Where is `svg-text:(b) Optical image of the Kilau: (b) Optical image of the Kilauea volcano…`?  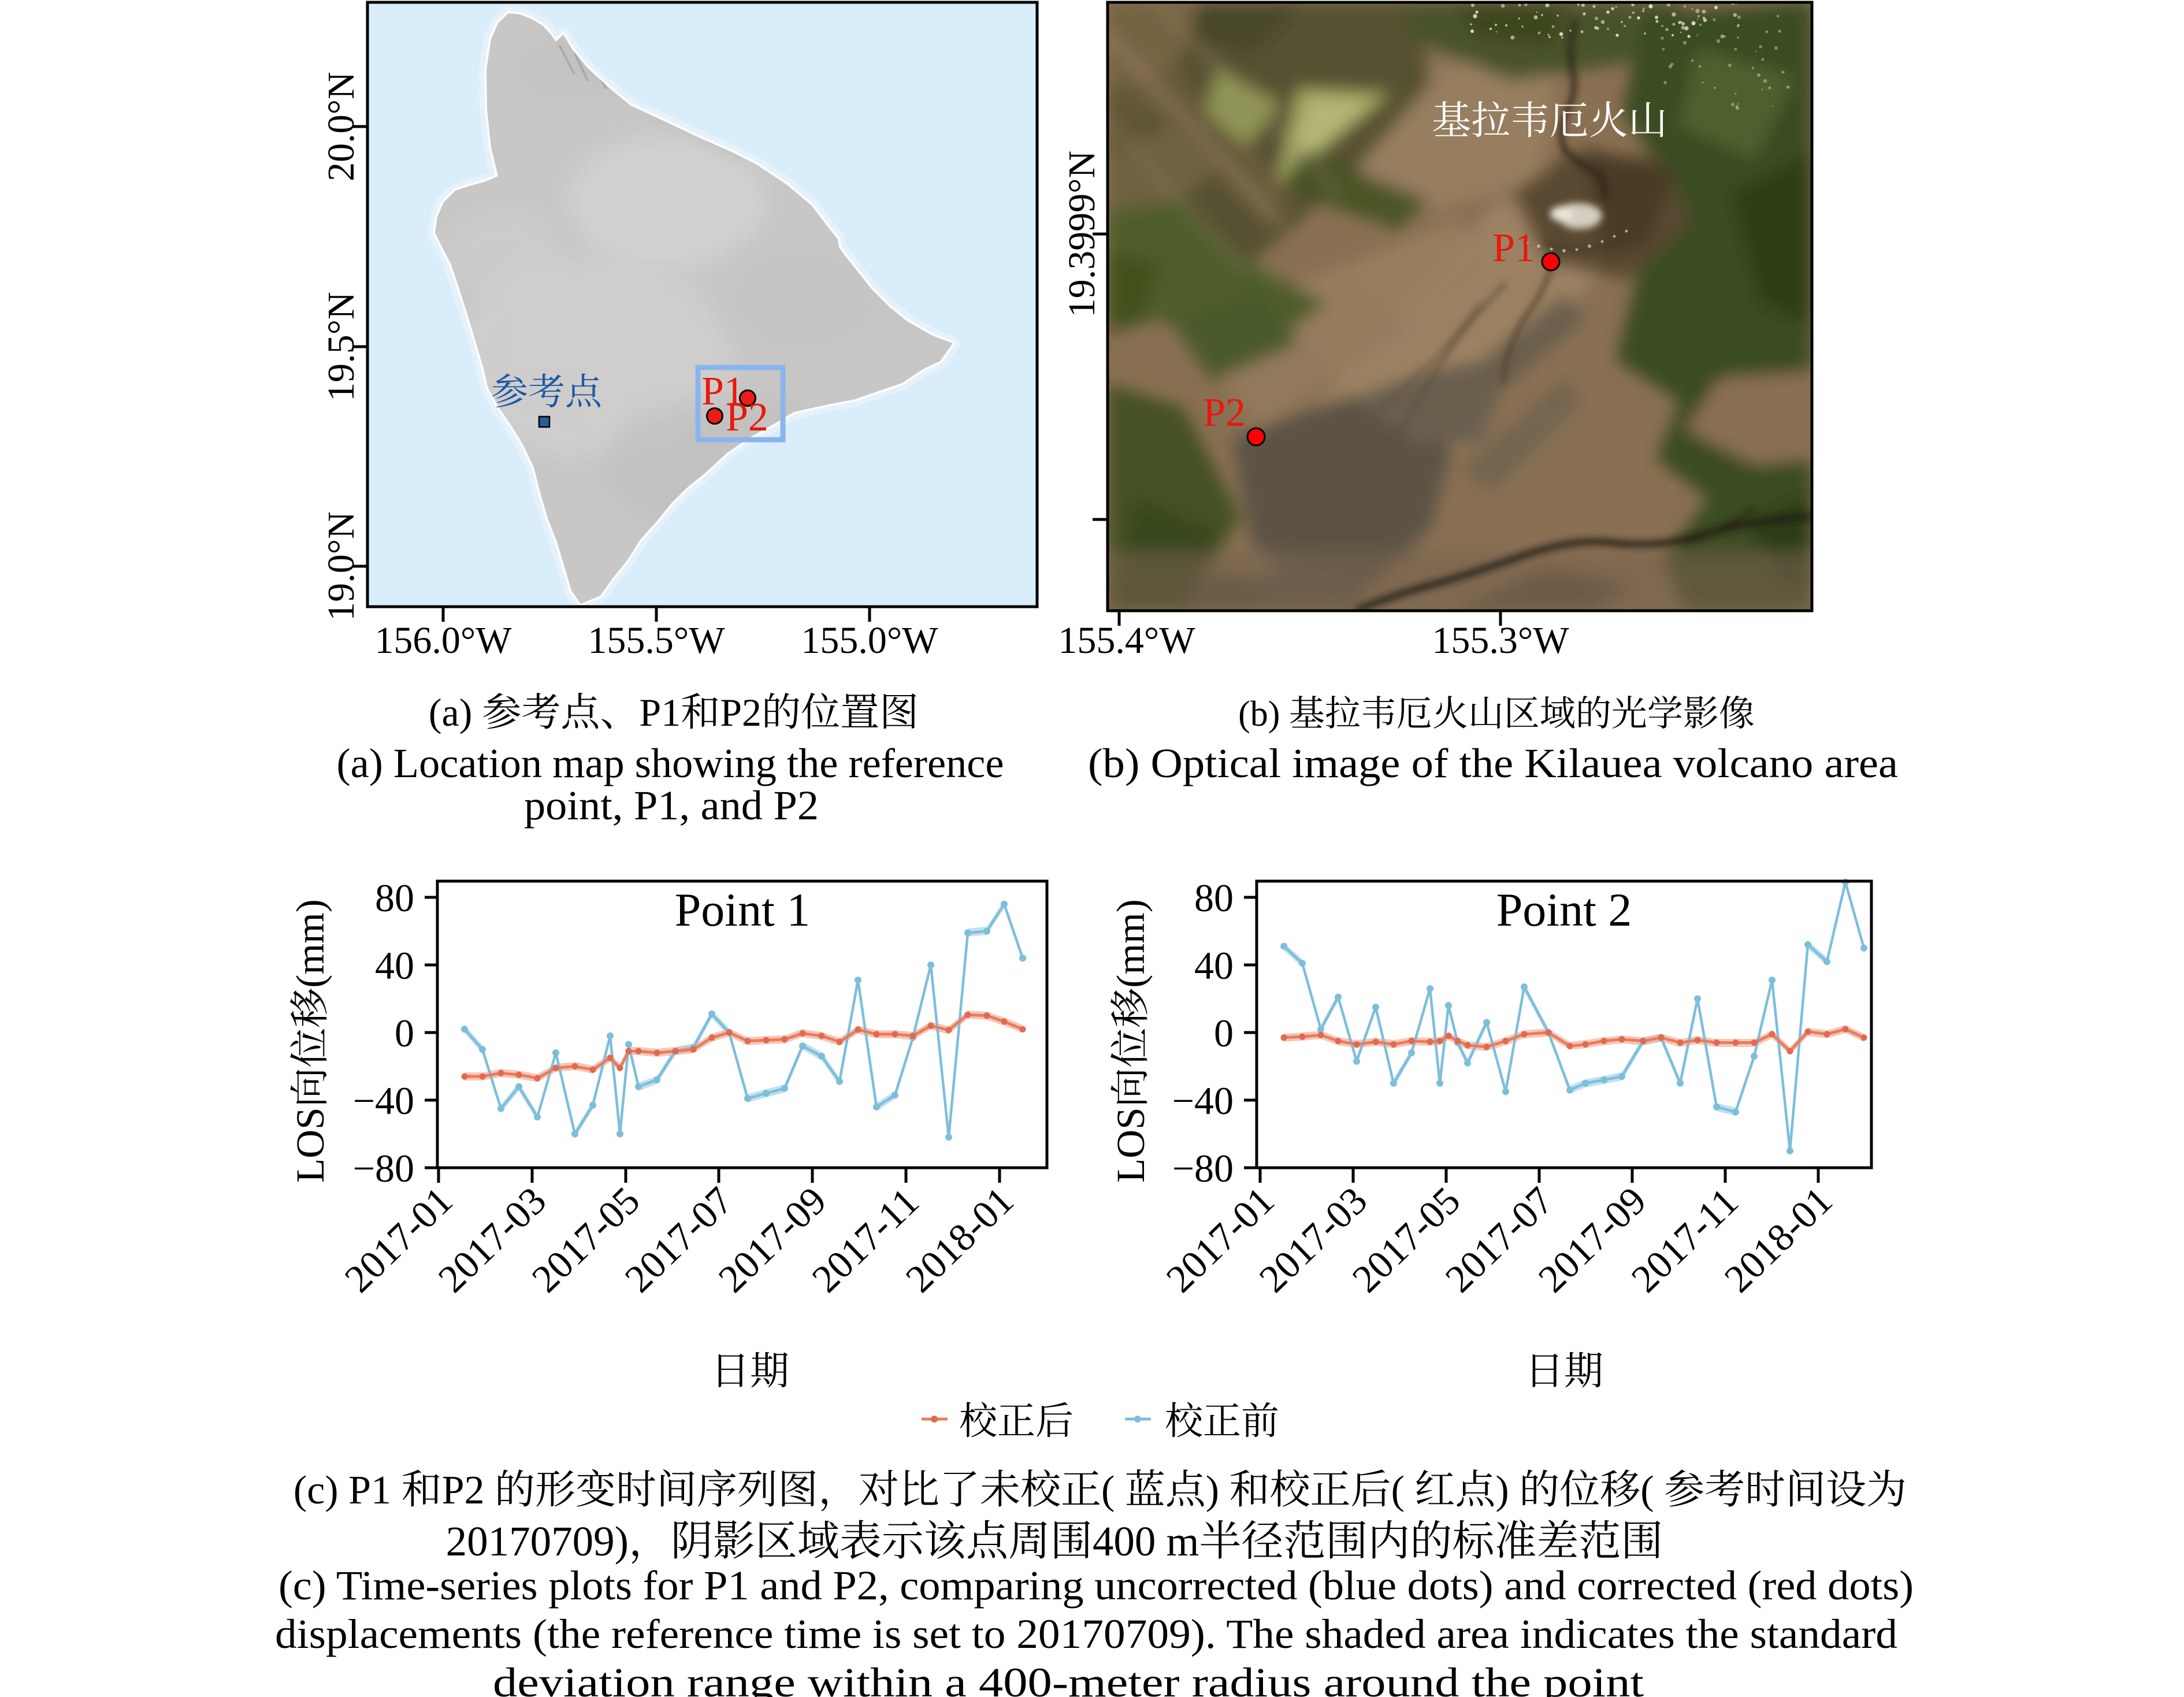 svg-text:(b) Optical image of the Kilau: (b) Optical image of the Kilauea volcano… is located at coordinates (1493, 763).